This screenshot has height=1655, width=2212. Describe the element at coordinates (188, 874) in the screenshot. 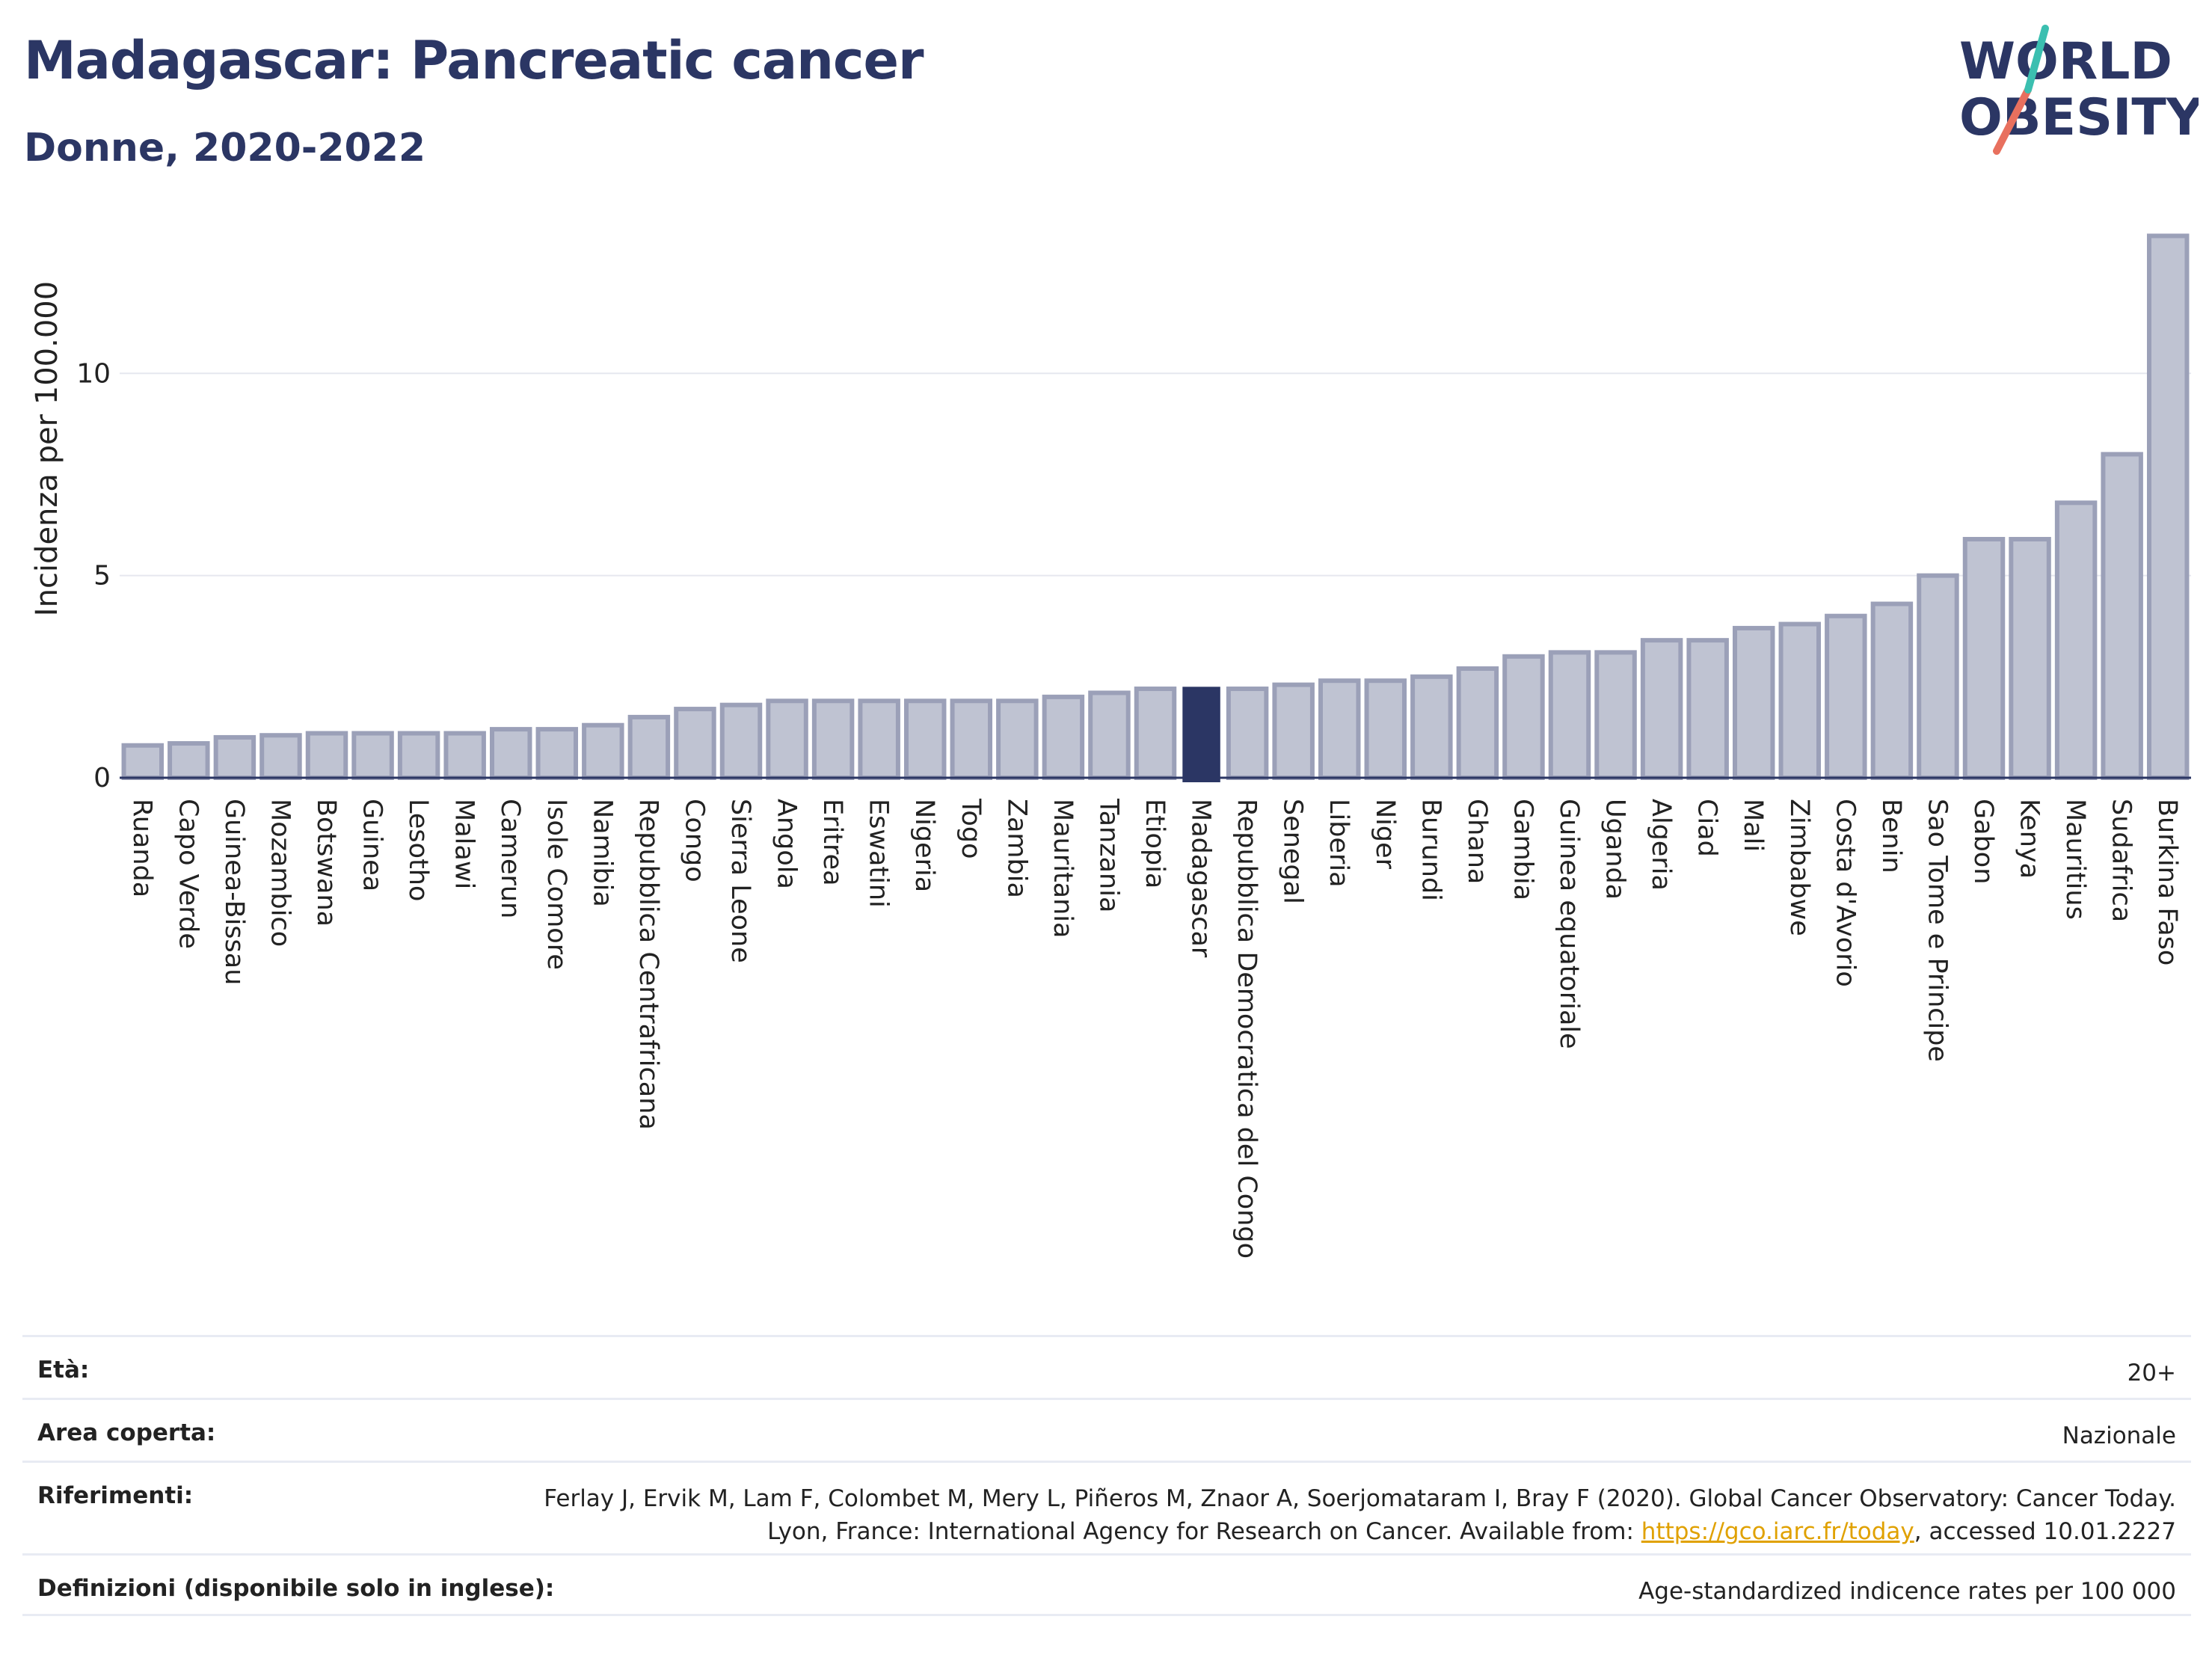

I see `x-tick-label: Capo Verde` at that location.